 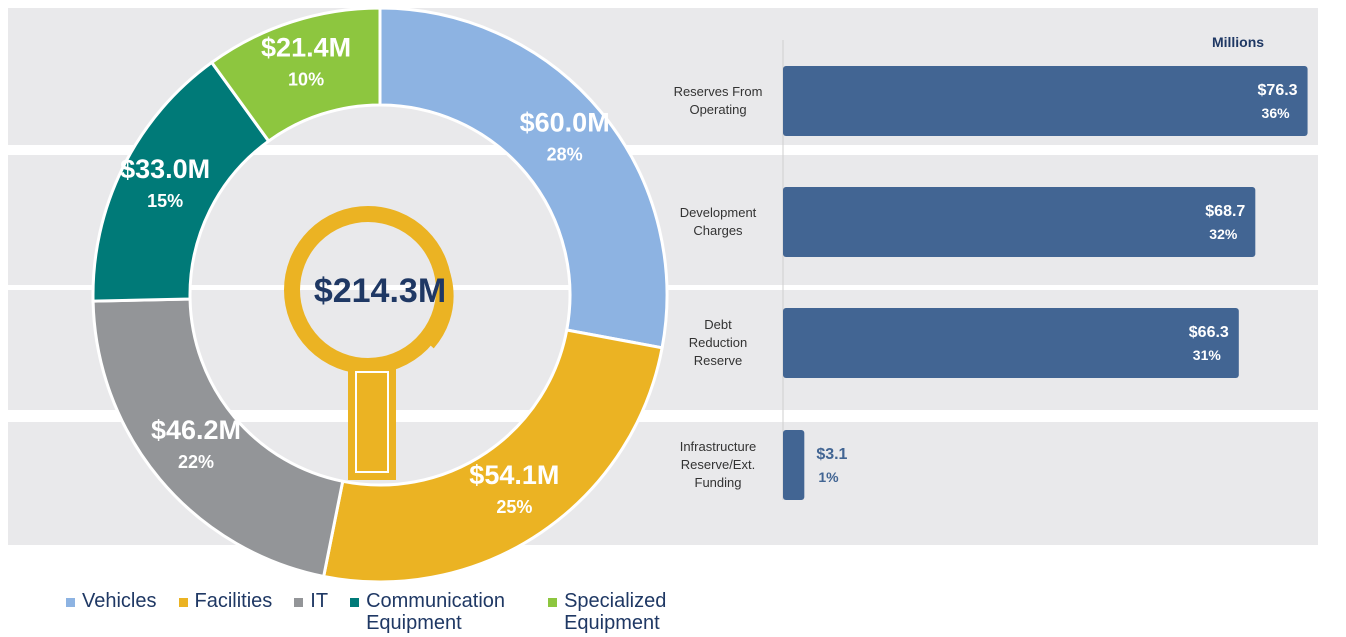 What do you see at coordinates (828, 477) in the screenshot?
I see `percent-label: 1%` at bounding box center [828, 477].